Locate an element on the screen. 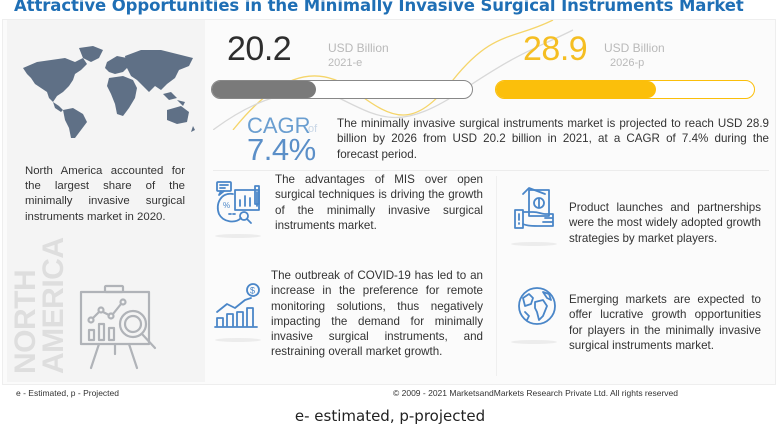 The width and height of the screenshot is (780, 440). value-2026-number: 28.9 is located at coordinates (555, 49).